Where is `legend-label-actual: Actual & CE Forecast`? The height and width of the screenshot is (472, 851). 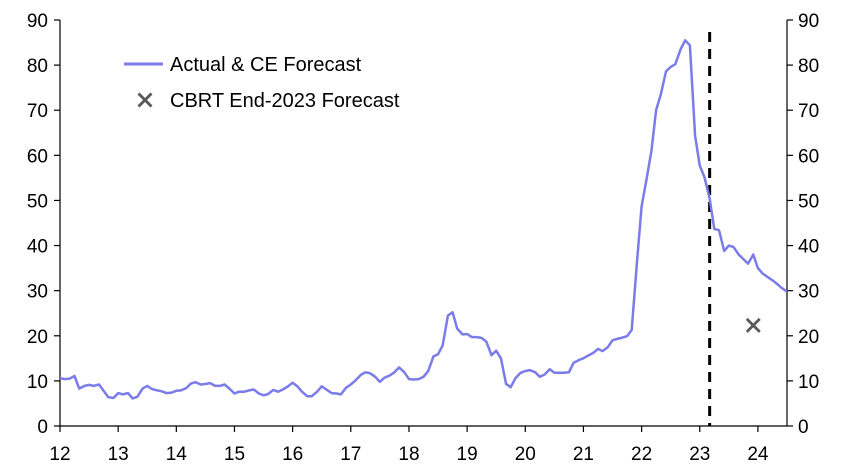
legend-label-actual: Actual & CE Forecast is located at coordinates (266, 65).